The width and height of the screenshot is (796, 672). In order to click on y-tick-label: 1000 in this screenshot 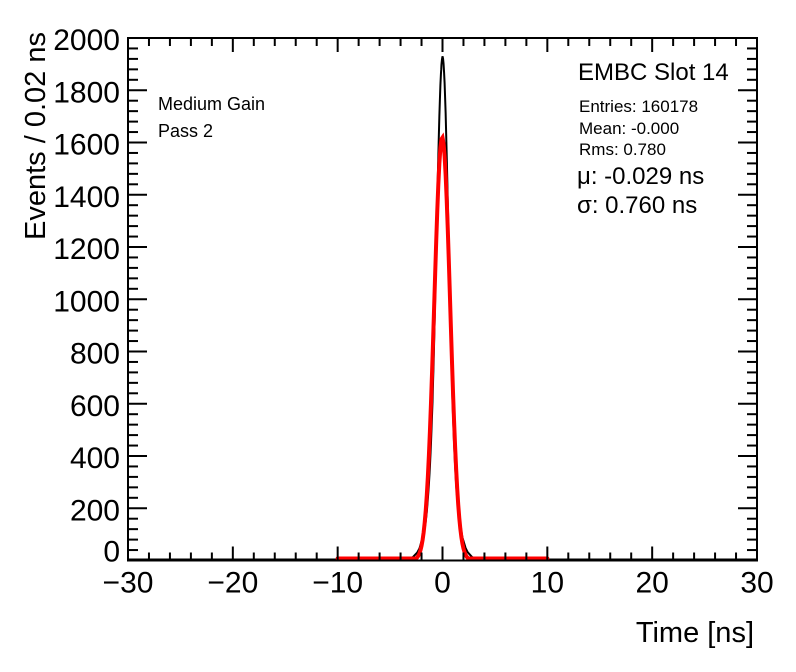, I will do `click(86, 301)`.